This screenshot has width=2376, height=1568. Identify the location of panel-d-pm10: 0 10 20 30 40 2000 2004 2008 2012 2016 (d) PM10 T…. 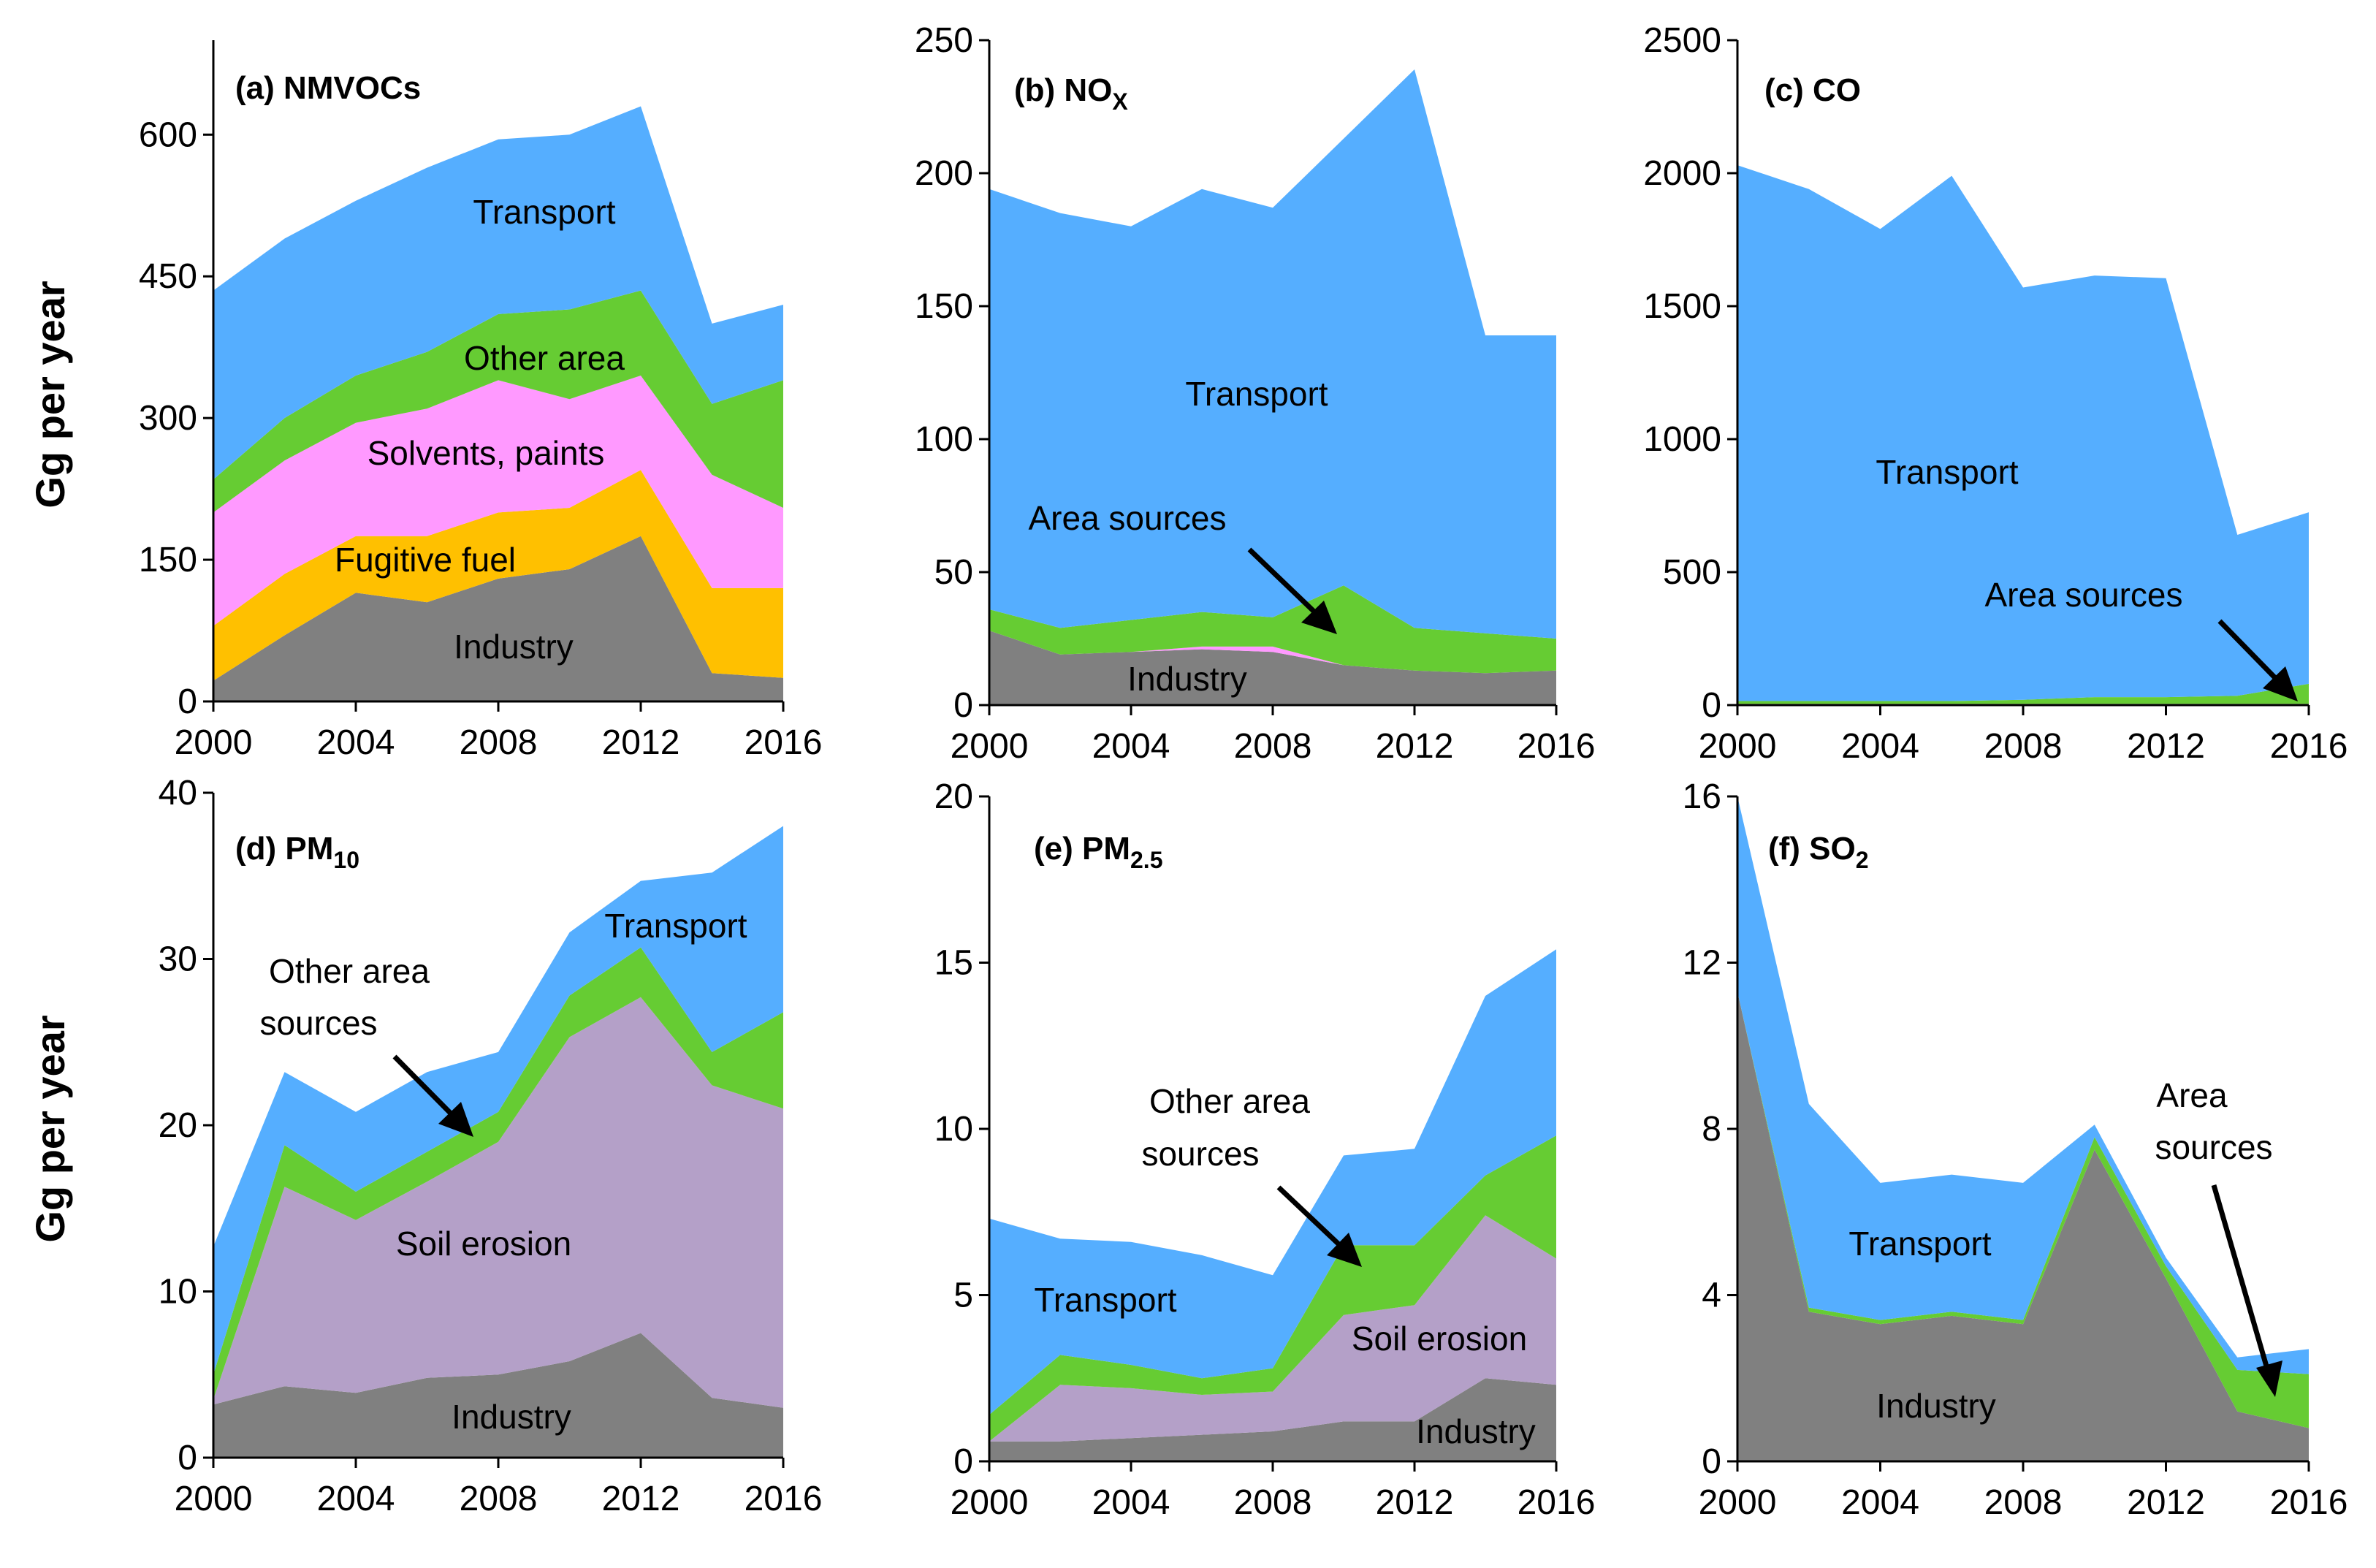
(491, 1146).